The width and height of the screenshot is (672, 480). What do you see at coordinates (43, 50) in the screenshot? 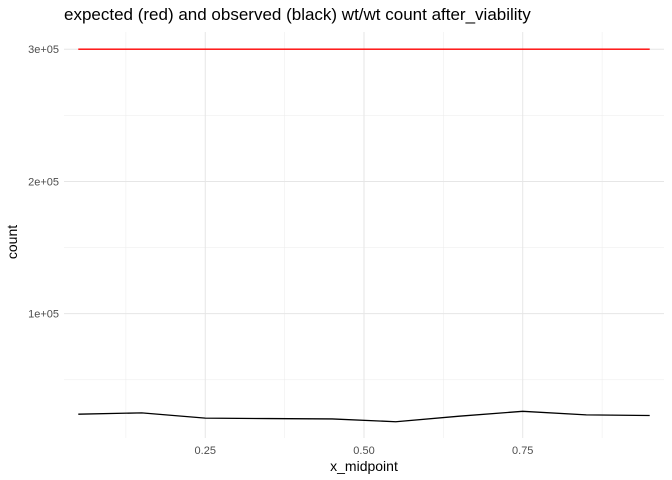
I see `y-tick-label: 3e+05` at bounding box center [43, 50].